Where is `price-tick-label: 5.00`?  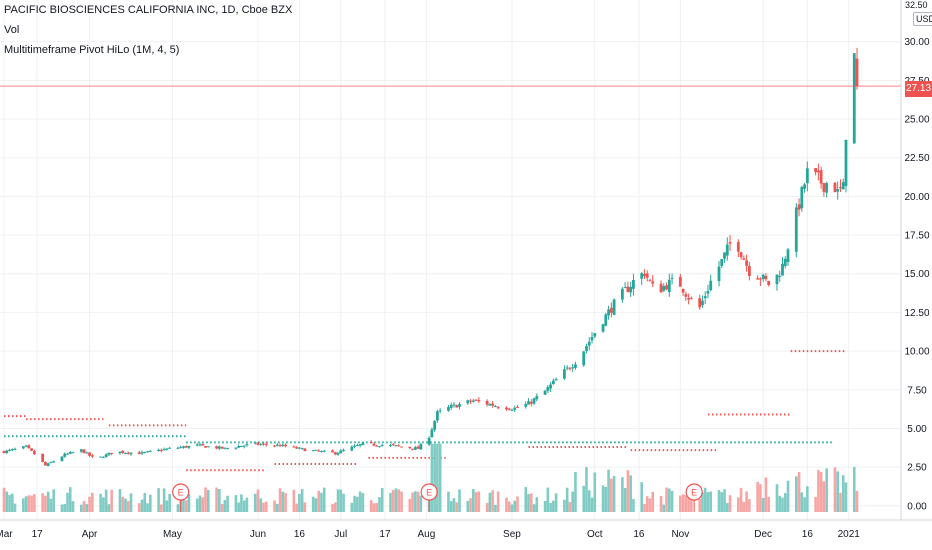
price-tick-label: 5.00 is located at coordinates (917, 429).